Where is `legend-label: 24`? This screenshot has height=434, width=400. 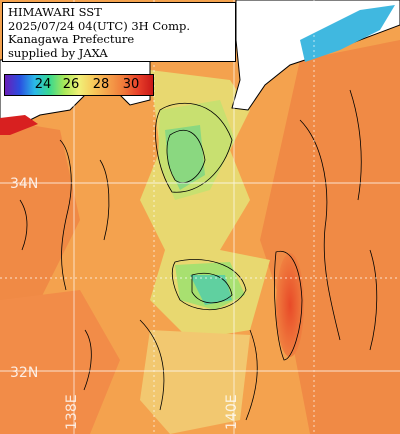 legend-label: 24 is located at coordinates (43, 84).